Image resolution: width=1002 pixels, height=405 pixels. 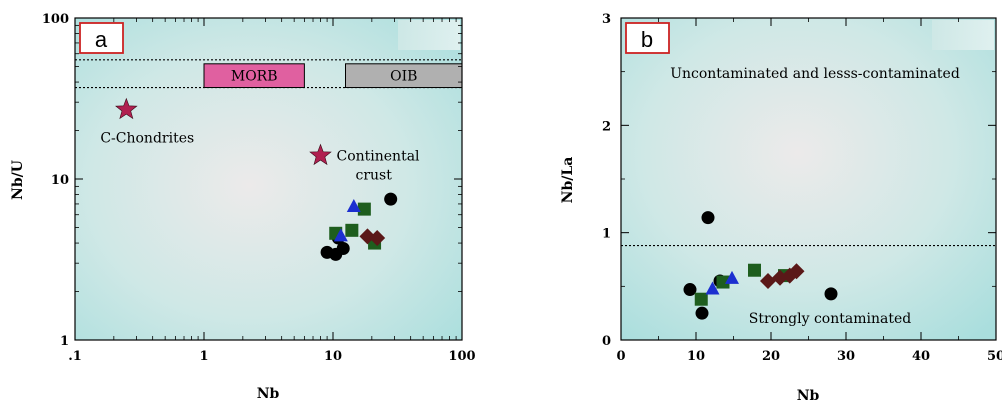 I want to click on range-box-morb, so click(x=254, y=76).